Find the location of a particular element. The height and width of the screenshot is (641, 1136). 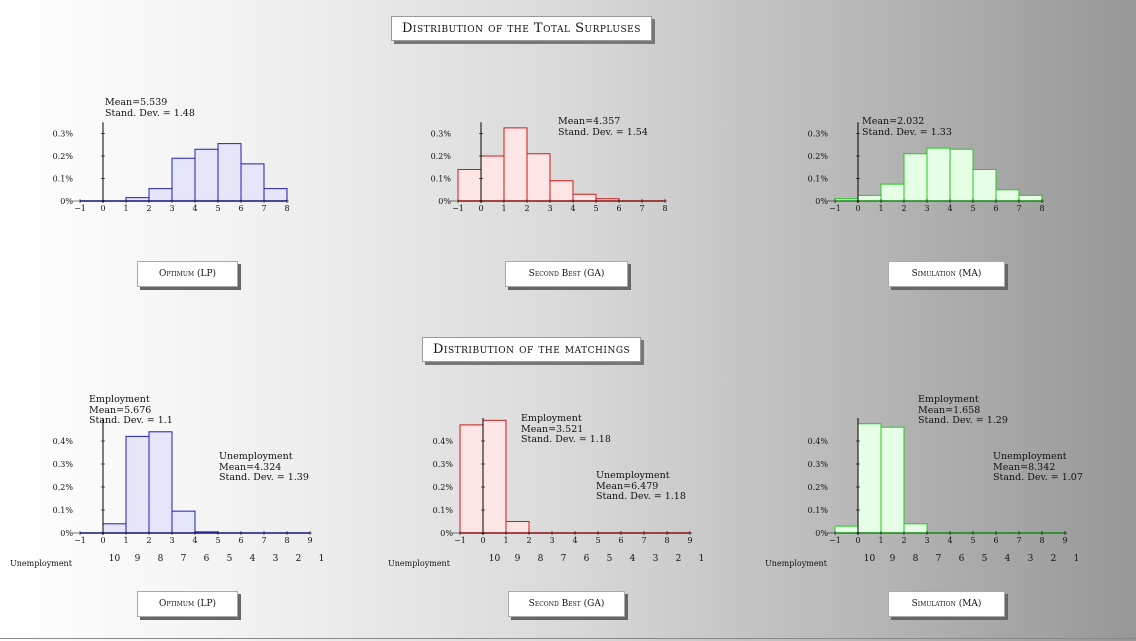

employment-stats: Employment Mean=3.521 Stand. Dev. = 1.18 is located at coordinates (566, 429).